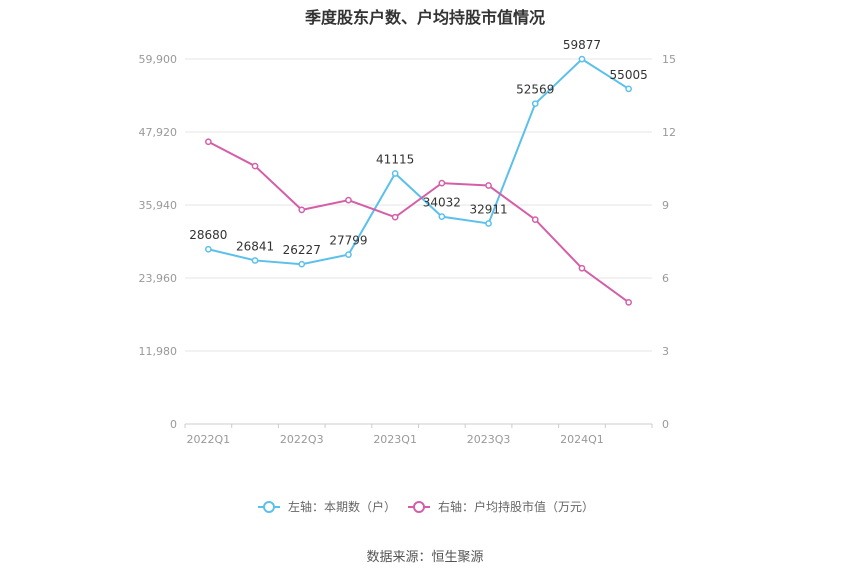 The height and width of the screenshot is (575, 850). What do you see at coordinates (582, 45) in the screenshot?
I see `data-label: 59877` at bounding box center [582, 45].